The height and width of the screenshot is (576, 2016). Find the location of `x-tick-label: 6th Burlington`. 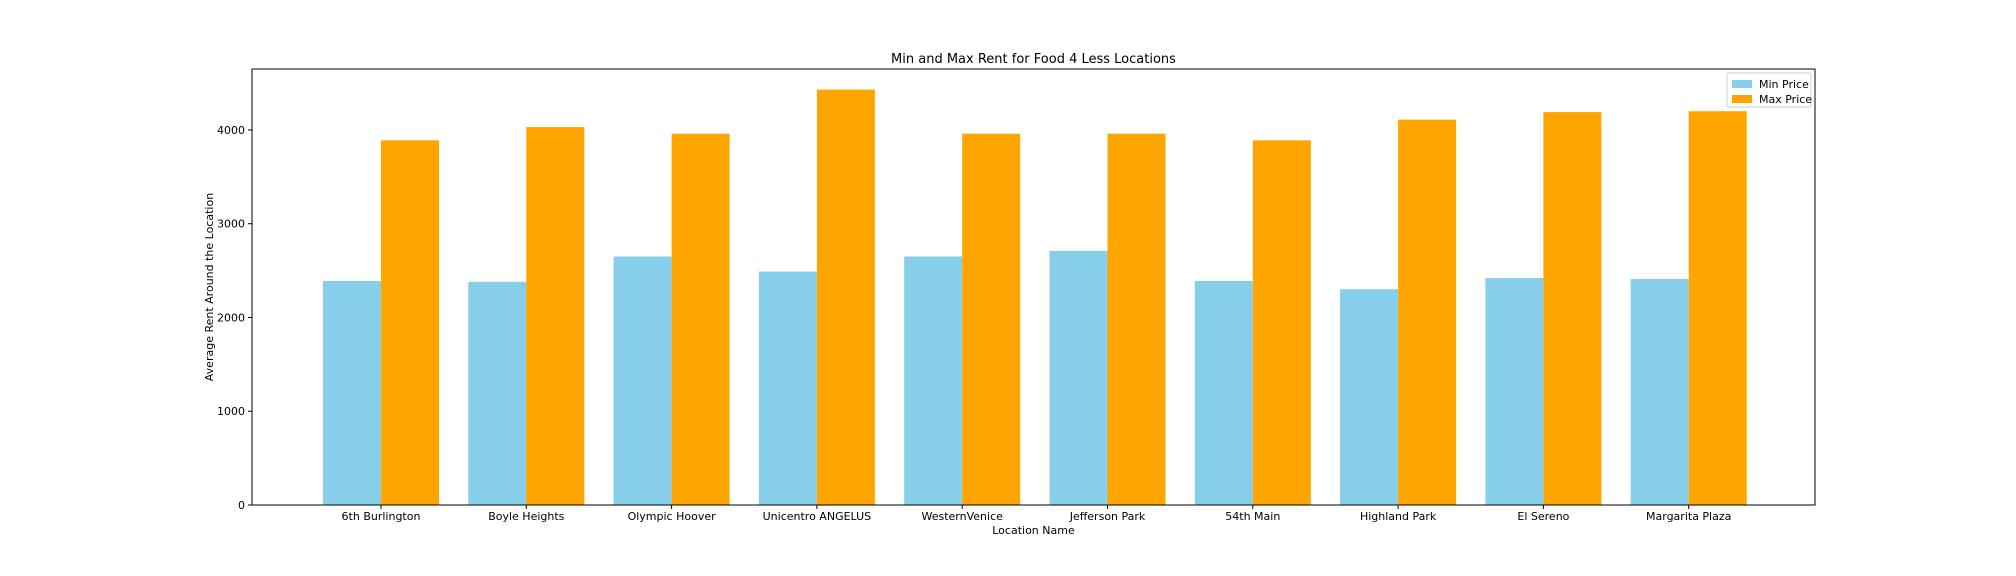

x-tick-label: 6th Burlington is located at coordinates (381, 516).